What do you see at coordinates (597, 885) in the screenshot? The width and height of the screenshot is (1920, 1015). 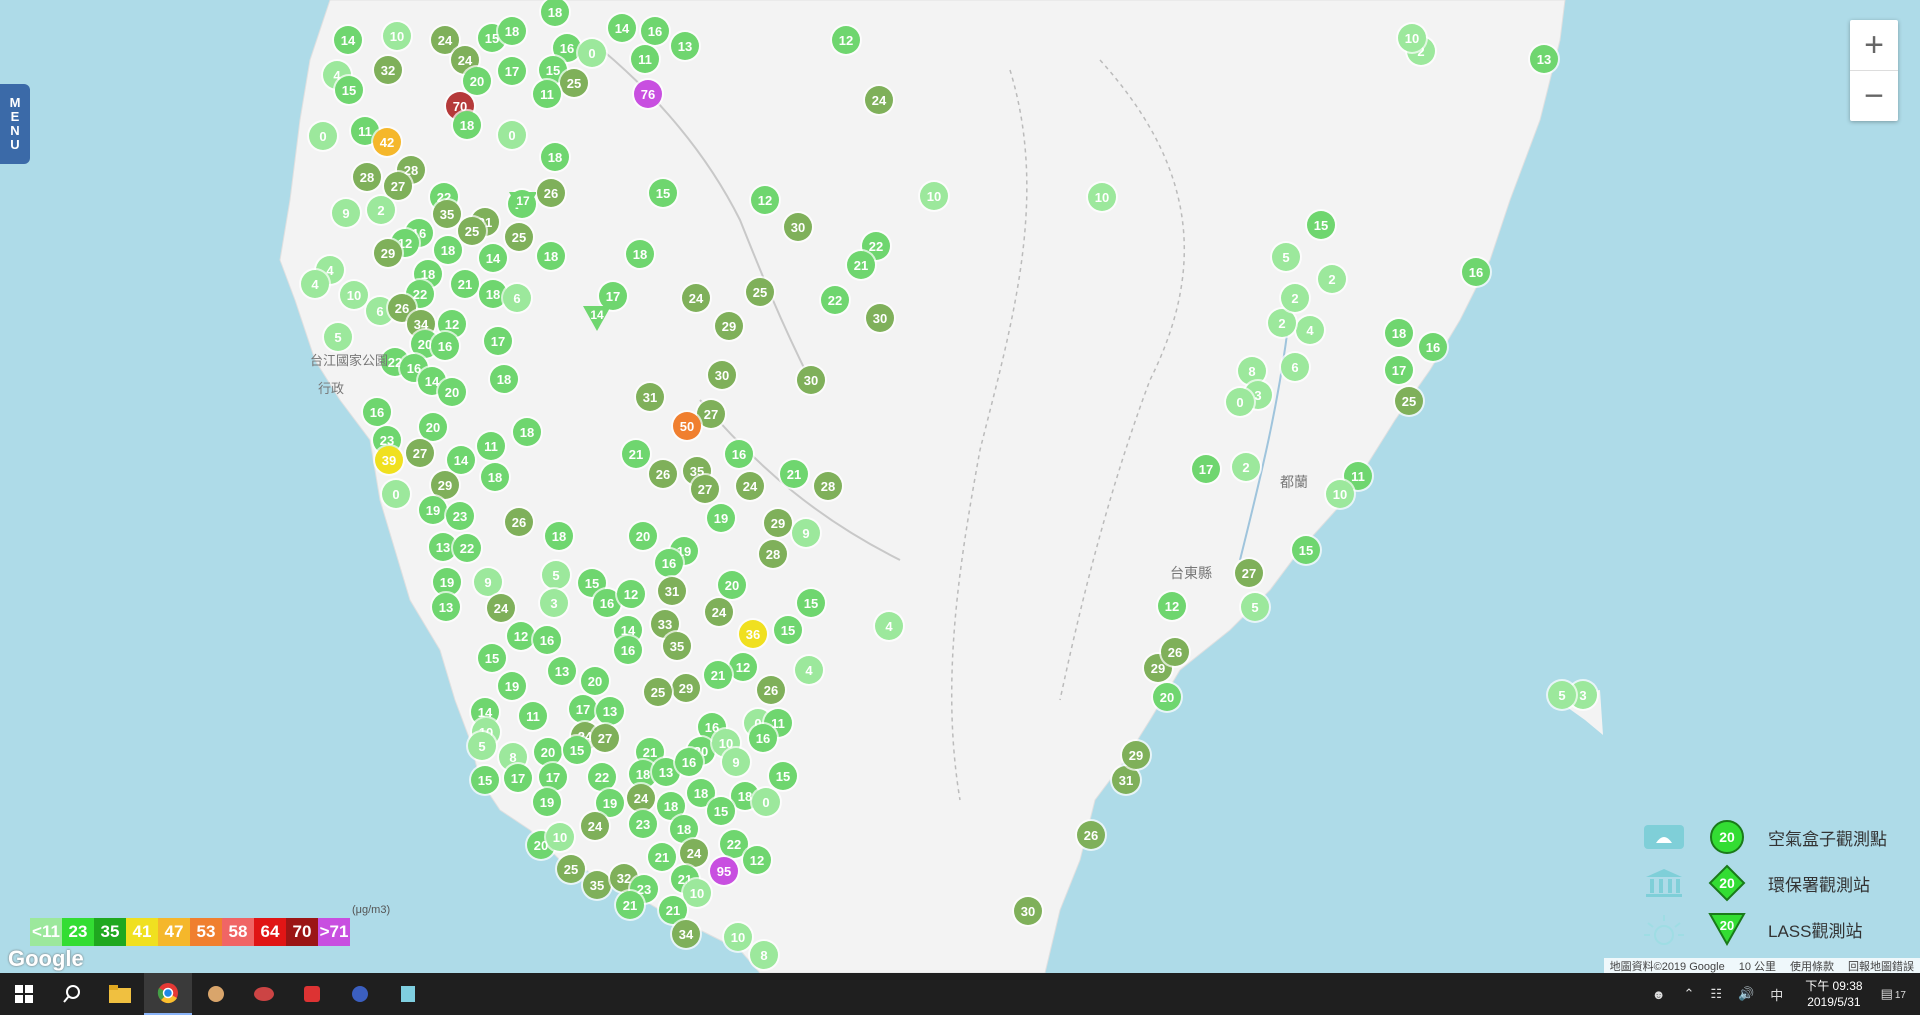 I see `station-marker: 35` at bounding box center [597, 885].